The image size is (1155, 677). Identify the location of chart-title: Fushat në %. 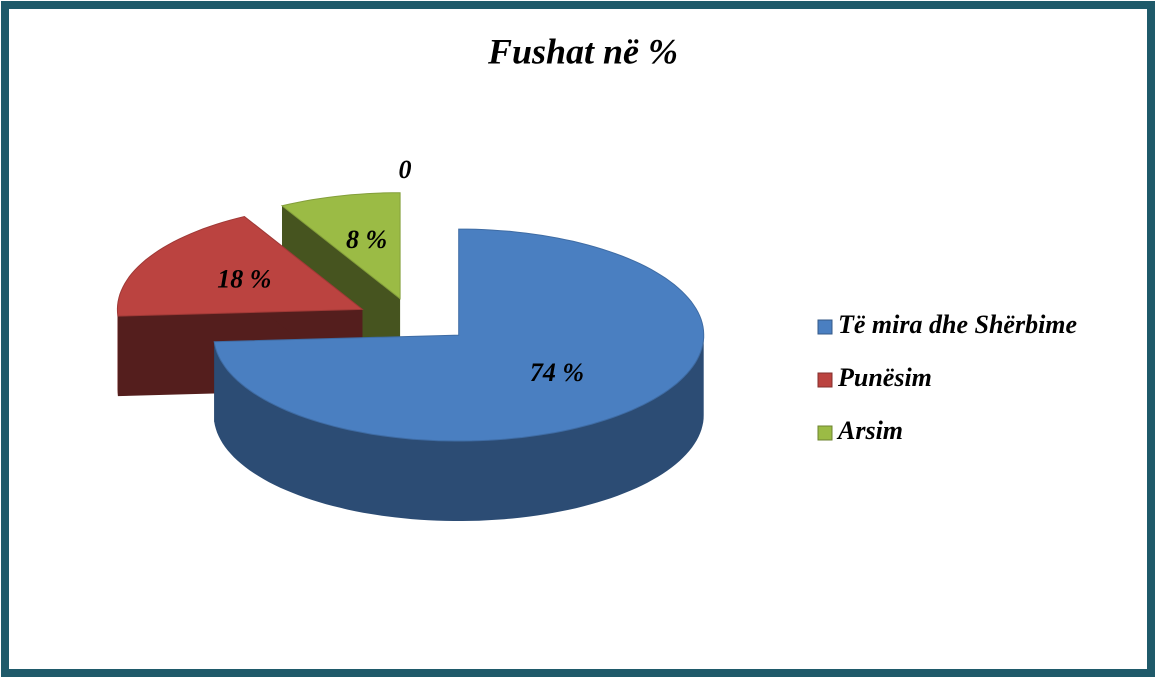
(582, 51).